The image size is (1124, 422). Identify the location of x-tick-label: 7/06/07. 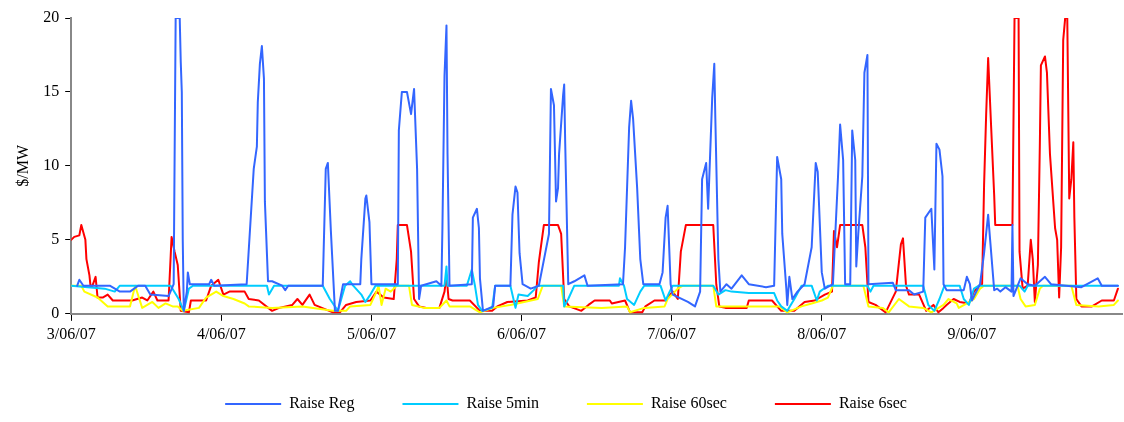
(672, 333).